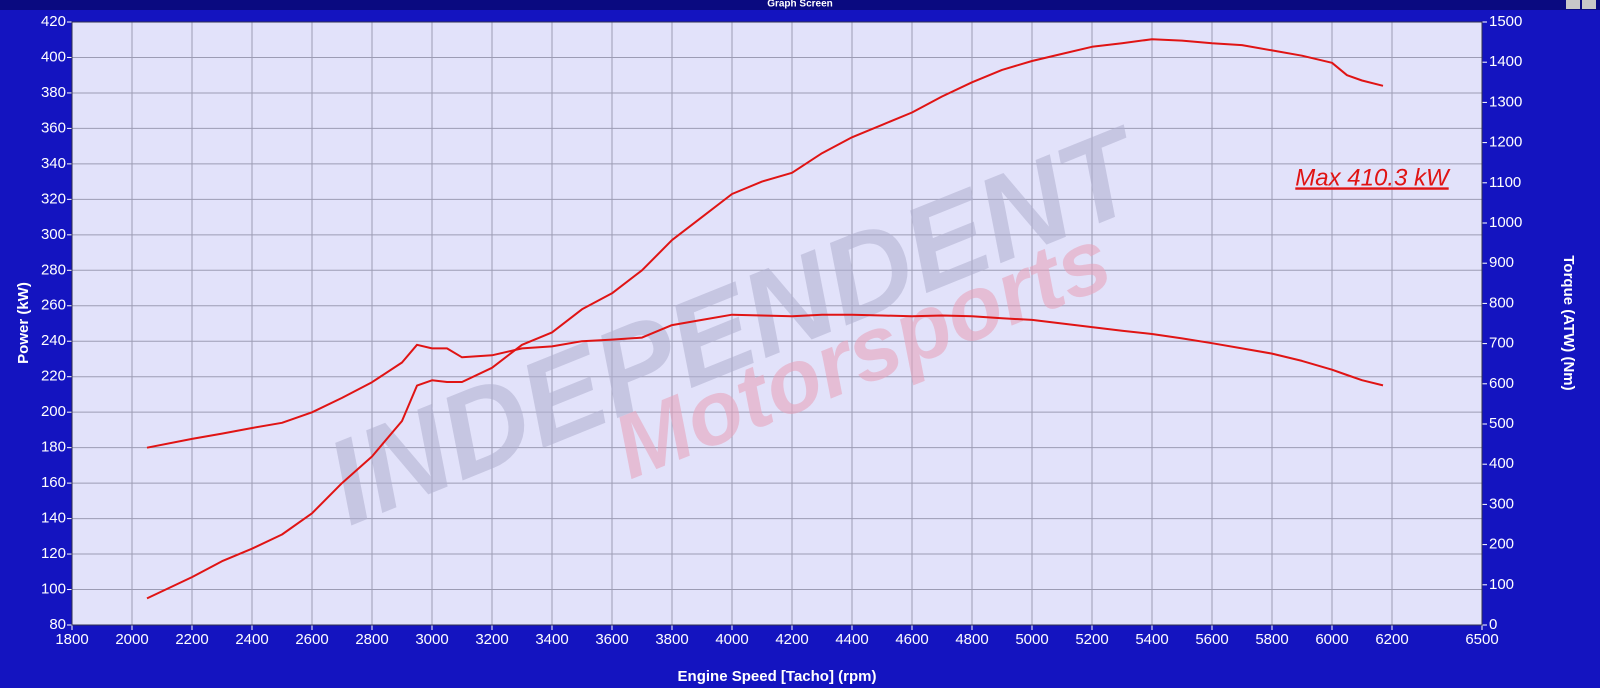 The width and height of the screenshot is (1600, 688). I want to click on y-axis-title: Power (kW), so click(23, 323).